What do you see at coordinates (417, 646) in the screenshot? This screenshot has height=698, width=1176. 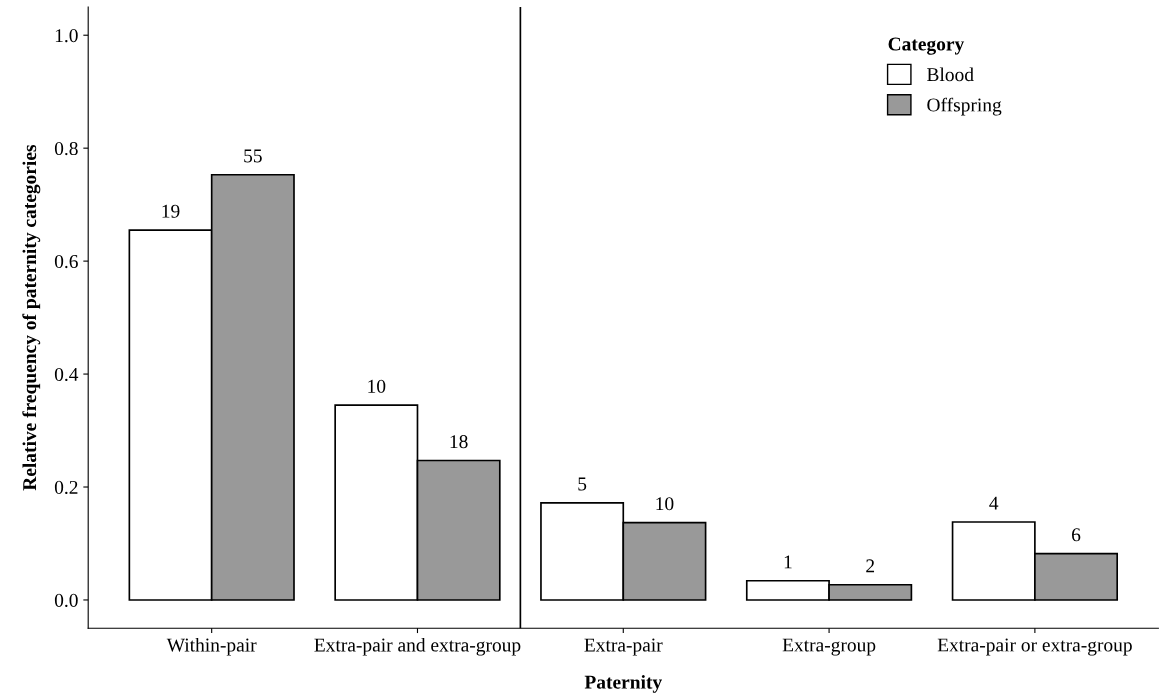 I see `x-tick-label: Extra-pair and extra-group` at bounding box center [417, 646].